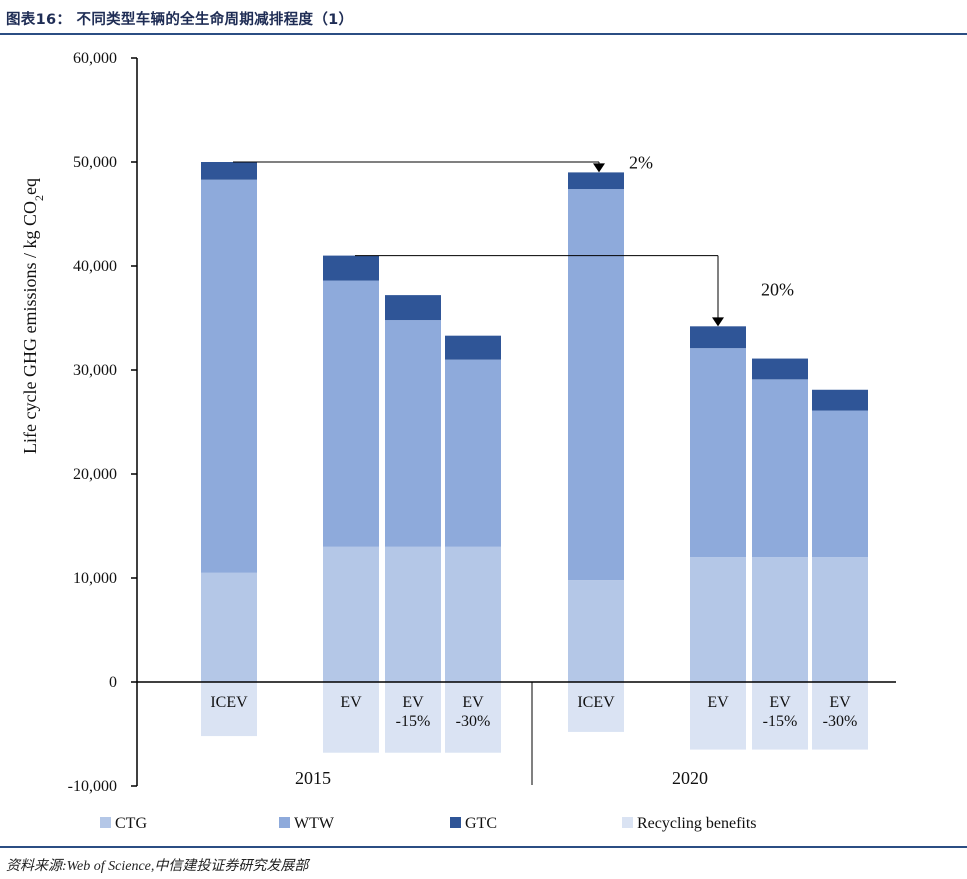  I want to click on y-tick-label: 30,000, so click(95, 370).